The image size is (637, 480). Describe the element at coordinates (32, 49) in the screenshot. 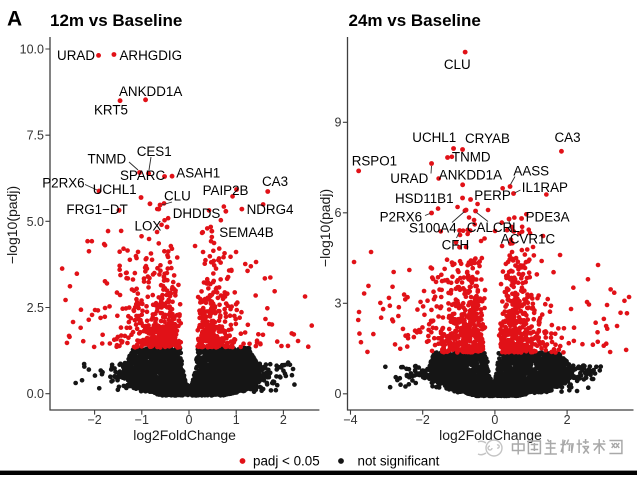

I see `svg-text: 10.0` at that location.